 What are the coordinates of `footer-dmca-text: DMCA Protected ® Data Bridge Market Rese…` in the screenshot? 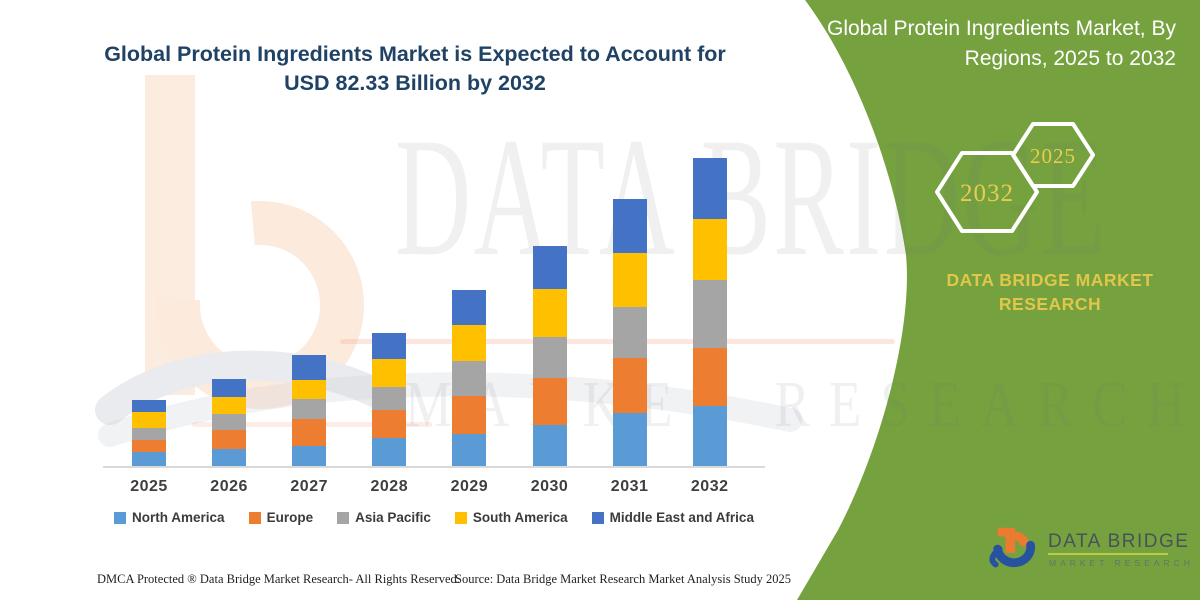 It's located at (278, 579).